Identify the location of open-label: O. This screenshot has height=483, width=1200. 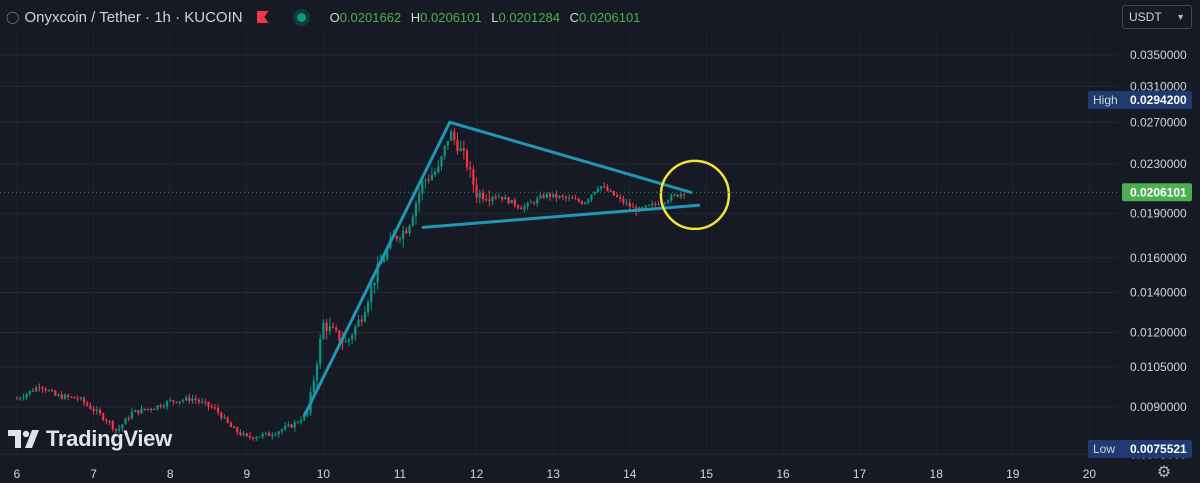
(334, 17).